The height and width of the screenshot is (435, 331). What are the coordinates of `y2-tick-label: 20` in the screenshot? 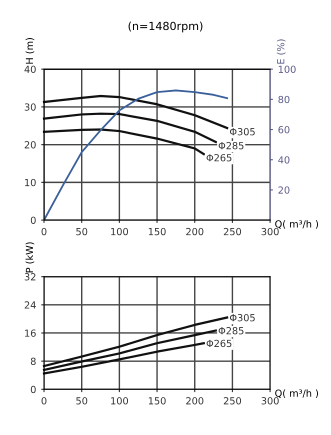 It's located at (284, 190).